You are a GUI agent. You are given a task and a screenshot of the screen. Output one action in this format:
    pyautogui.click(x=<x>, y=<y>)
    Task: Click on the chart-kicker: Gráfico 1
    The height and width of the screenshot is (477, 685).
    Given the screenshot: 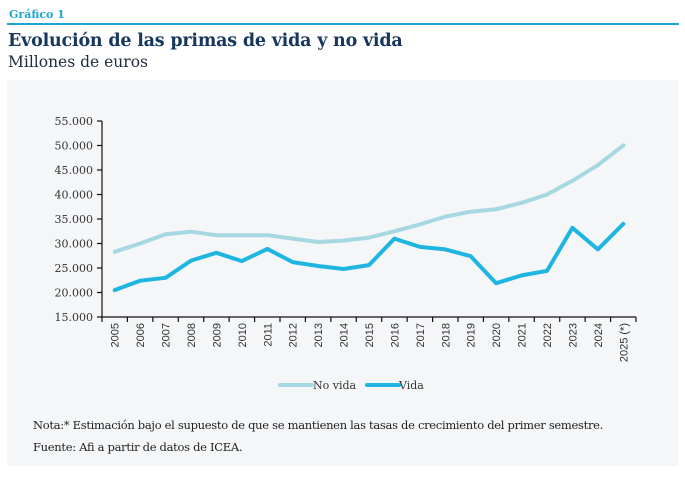 What is the action you would take?
    pyautogui.click(x=37, y=14)
    